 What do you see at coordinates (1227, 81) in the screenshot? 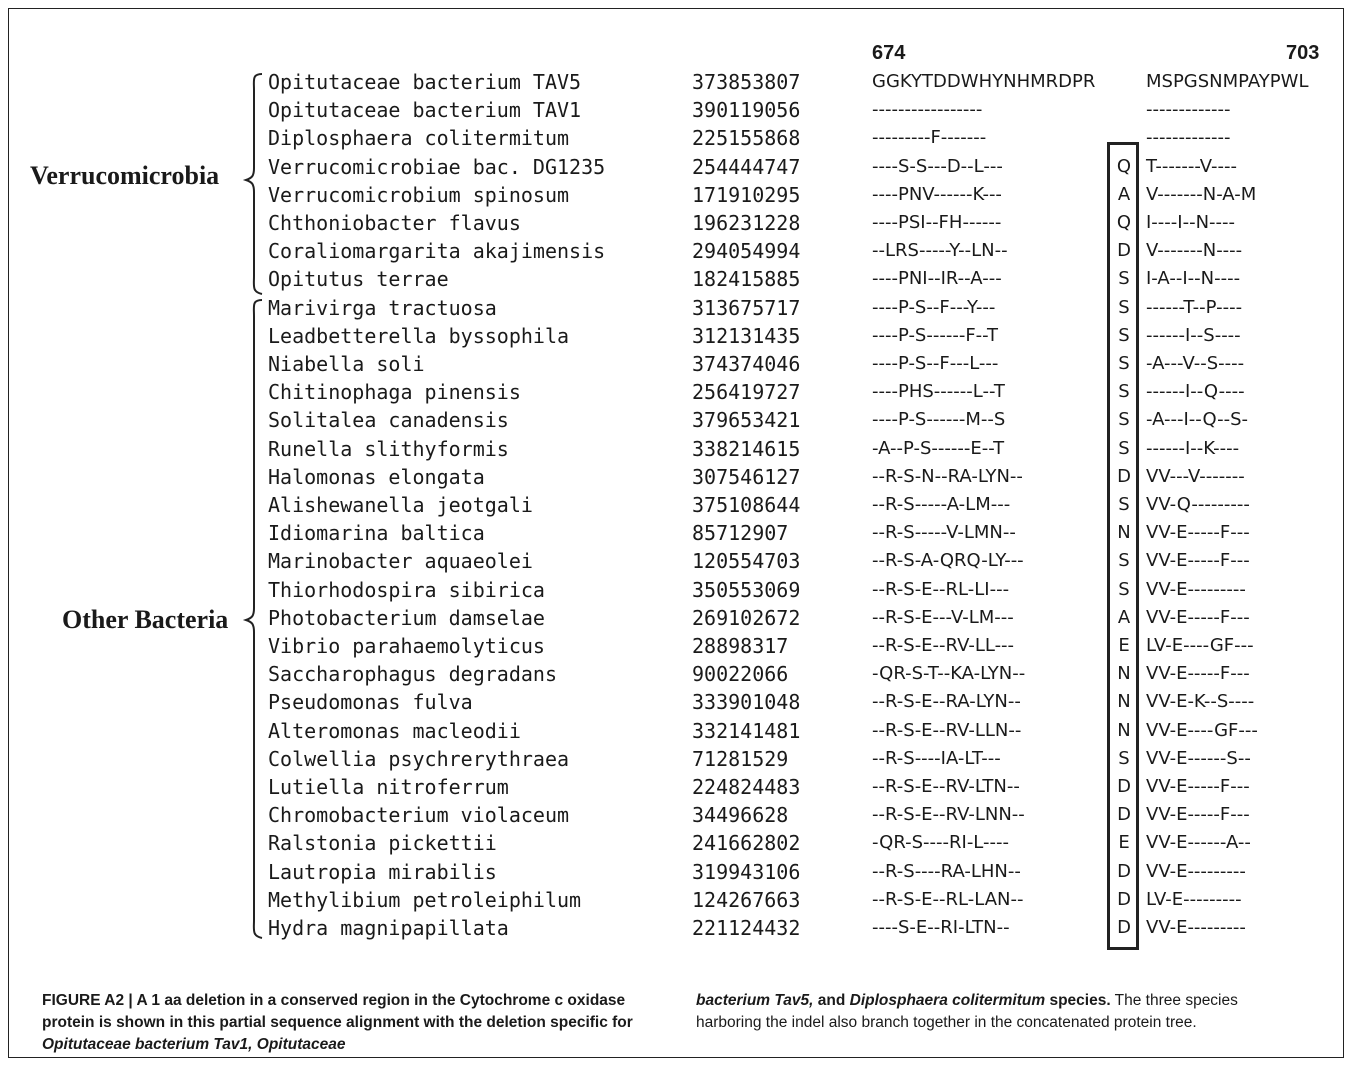
I see `sequence-right: MSPGSNMPAYPWL` at bounding box center [1227, 81].